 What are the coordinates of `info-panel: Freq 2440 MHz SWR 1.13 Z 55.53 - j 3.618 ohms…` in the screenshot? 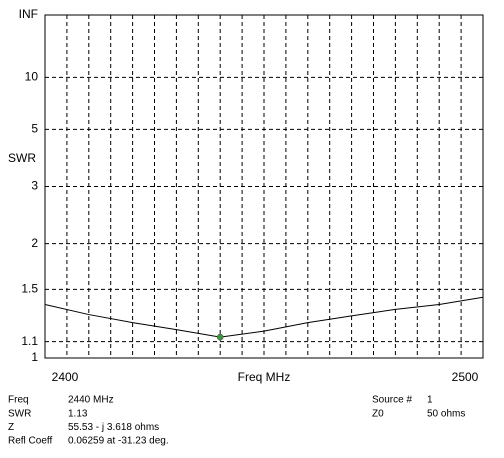 It's located at (236, 421).